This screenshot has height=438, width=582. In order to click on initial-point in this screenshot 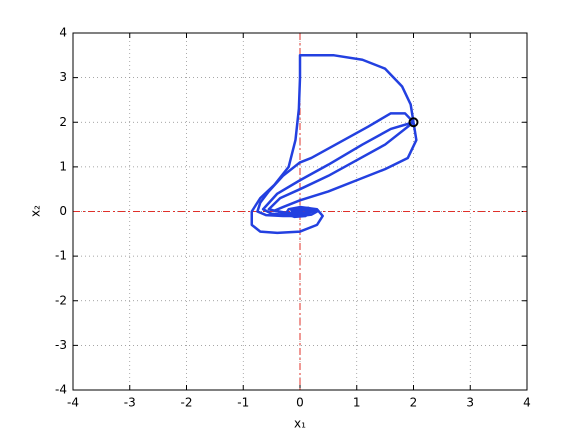, I will do `click(413, 122)`.